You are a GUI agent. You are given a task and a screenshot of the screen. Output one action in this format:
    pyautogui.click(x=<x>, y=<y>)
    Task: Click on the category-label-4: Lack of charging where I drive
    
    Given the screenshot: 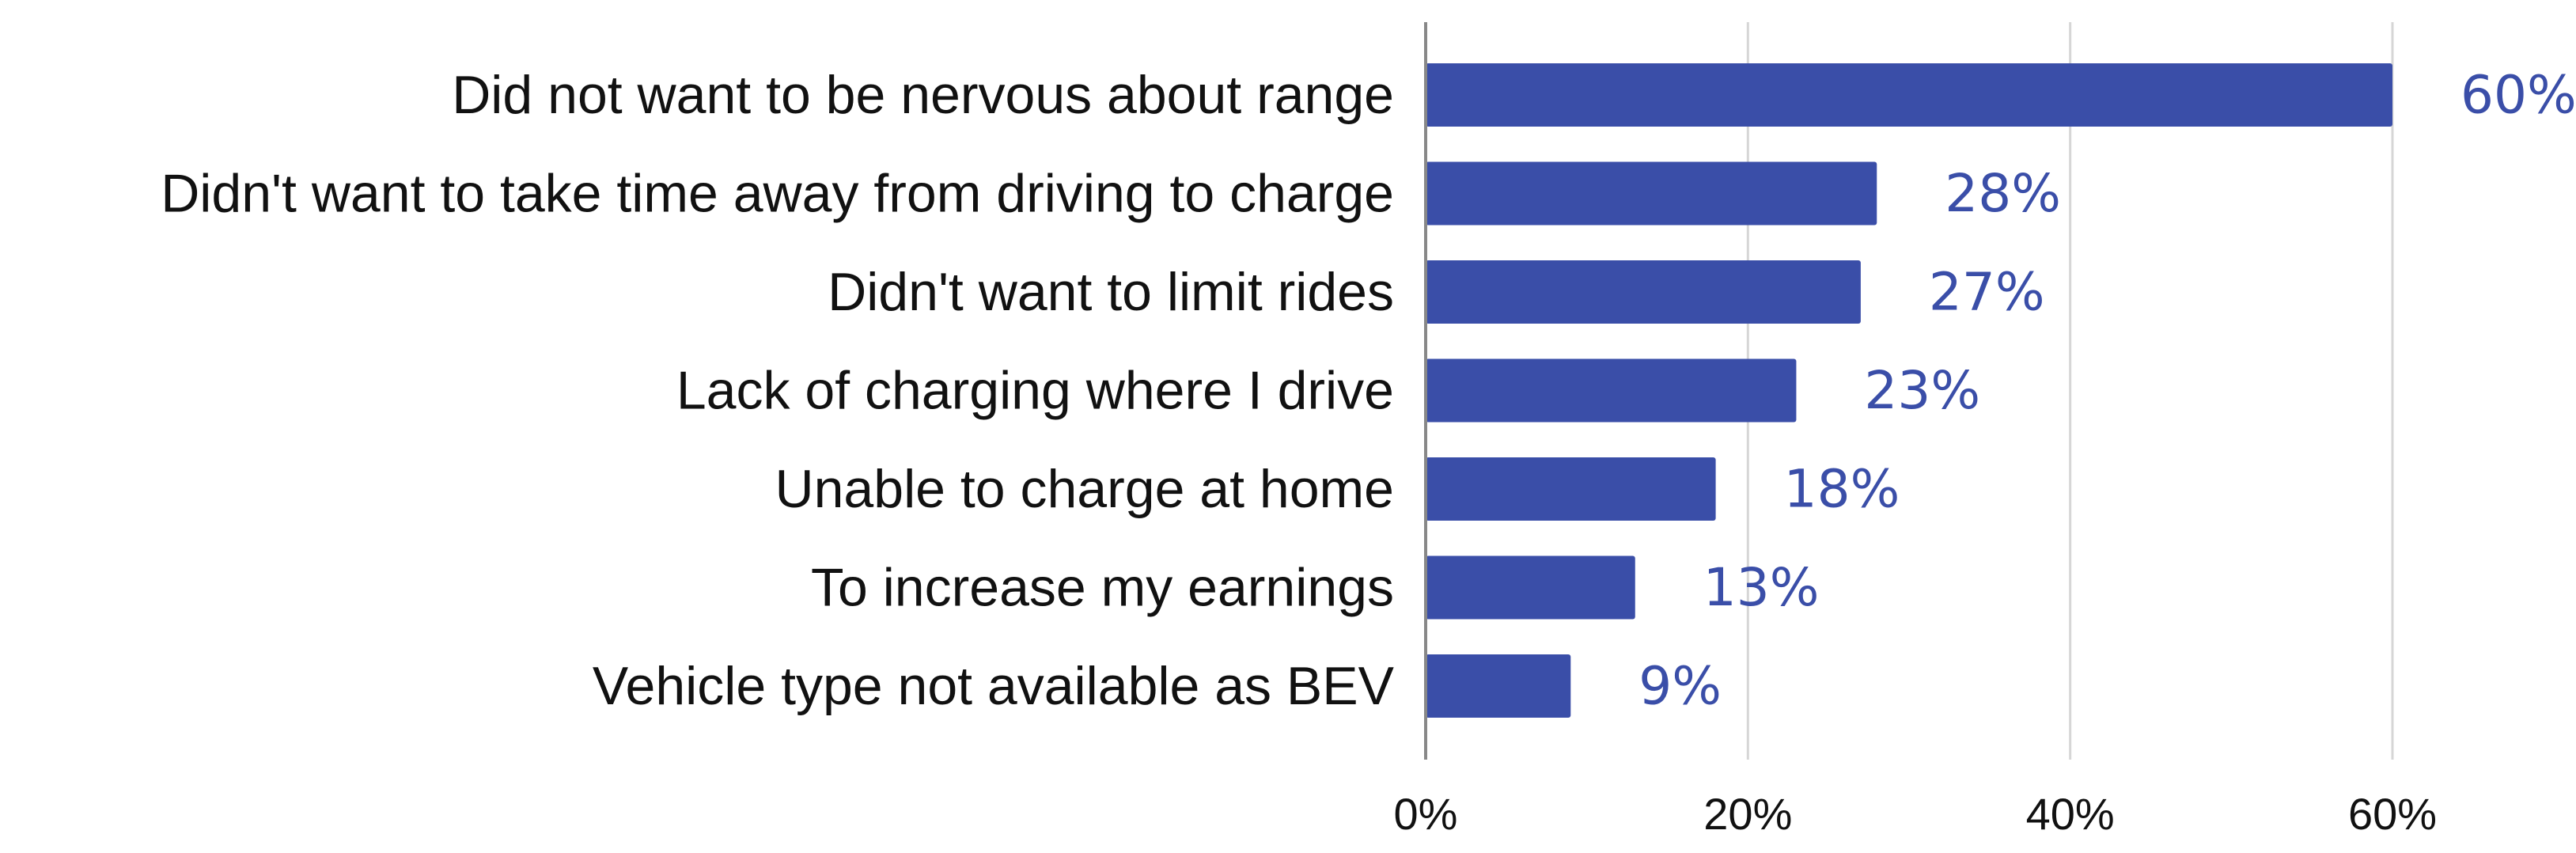 What is the action you would take?
    pyautogui.click(x=1035, y=391)
    